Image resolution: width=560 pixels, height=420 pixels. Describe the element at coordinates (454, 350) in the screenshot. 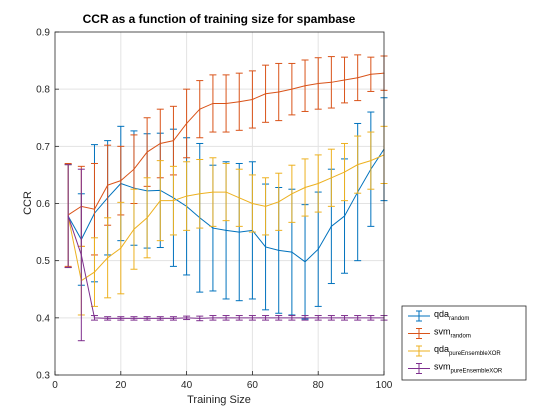

I see `legend-item: qdapureEnsembleXOR` at that location.